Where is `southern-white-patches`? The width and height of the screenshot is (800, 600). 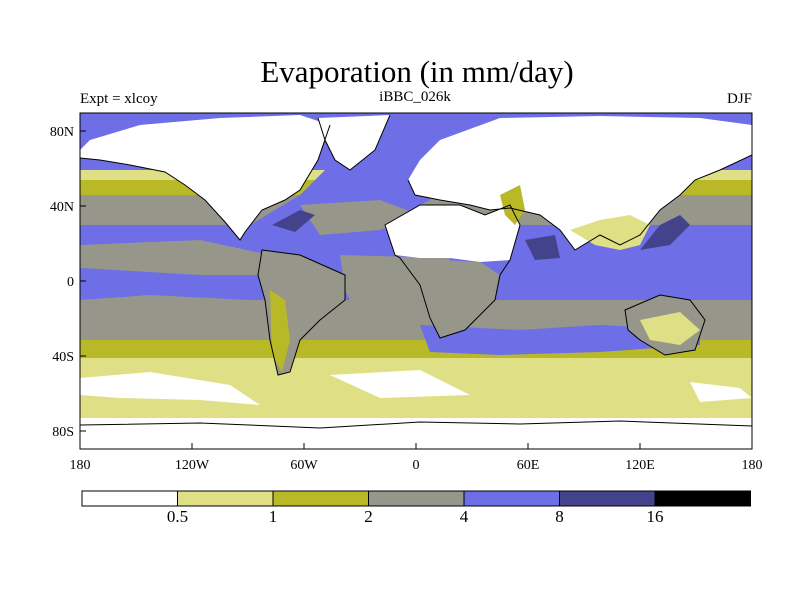 southern-white-patches is located at coordinates (416, 387).